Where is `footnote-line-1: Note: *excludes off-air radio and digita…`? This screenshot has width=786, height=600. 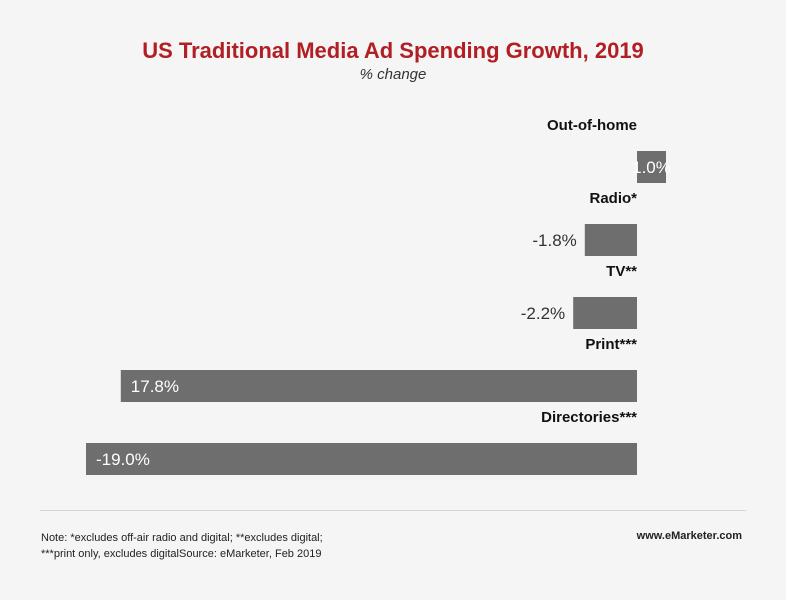 footnote-line-1: Note: *excludes off-air radio and digita… is located at coordinates (182, 538).